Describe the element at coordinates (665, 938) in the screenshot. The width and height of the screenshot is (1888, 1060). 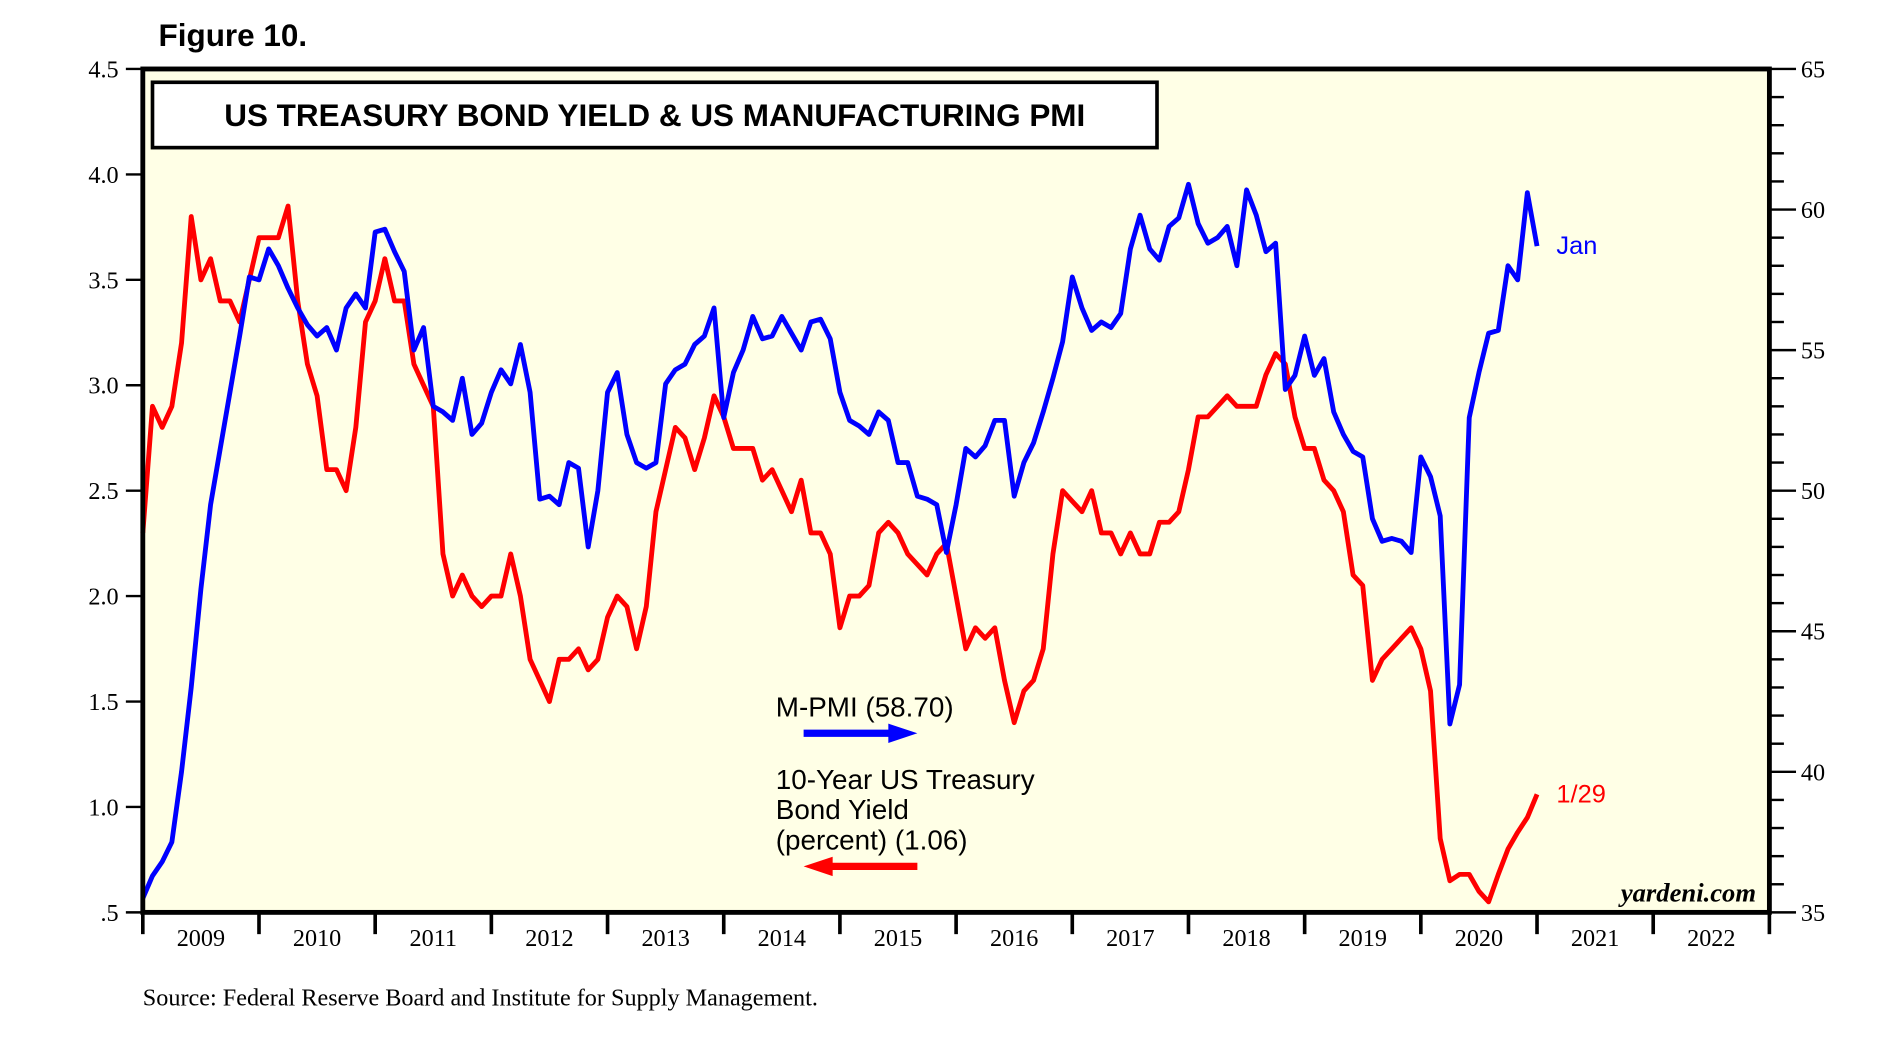
I see `x-axis-tick-label: 2013` at that location.